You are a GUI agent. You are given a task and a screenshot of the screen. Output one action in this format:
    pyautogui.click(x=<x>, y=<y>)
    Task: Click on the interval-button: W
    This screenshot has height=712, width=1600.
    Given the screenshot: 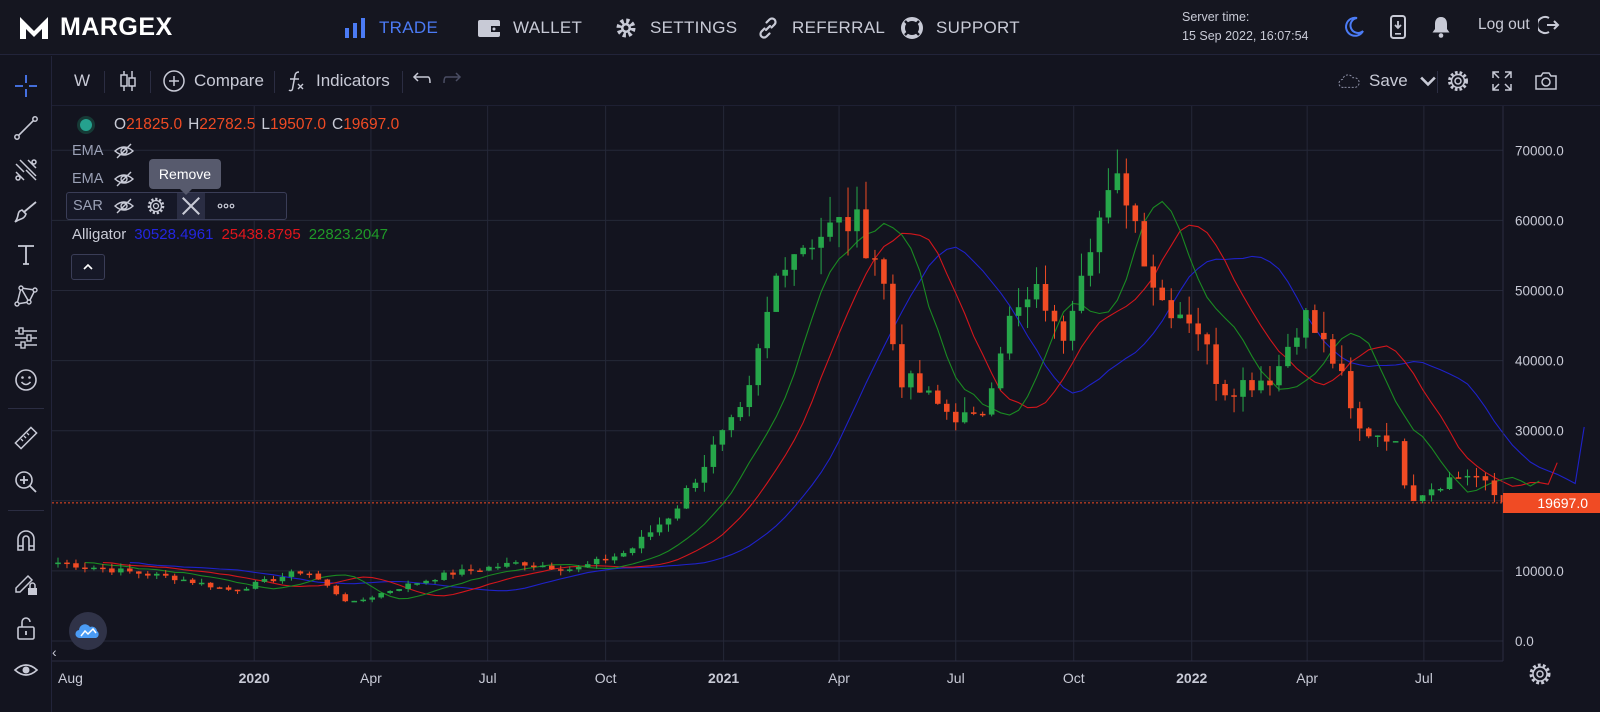 What is the action you would take?
    pyautogui.click(x=82, y=81)
    